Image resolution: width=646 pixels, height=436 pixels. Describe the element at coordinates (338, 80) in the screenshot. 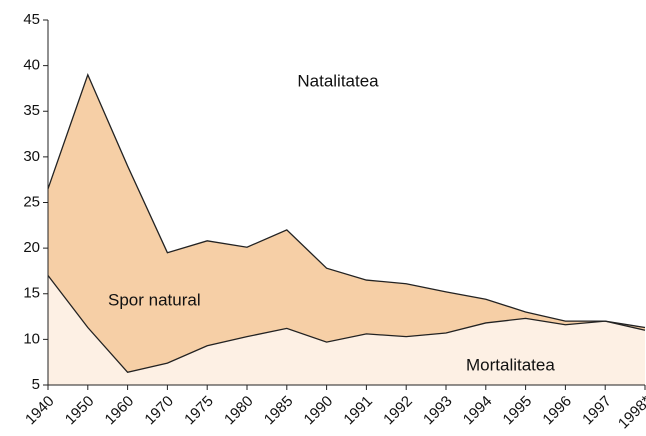

I see `series-label: Natalitatea` at that location.